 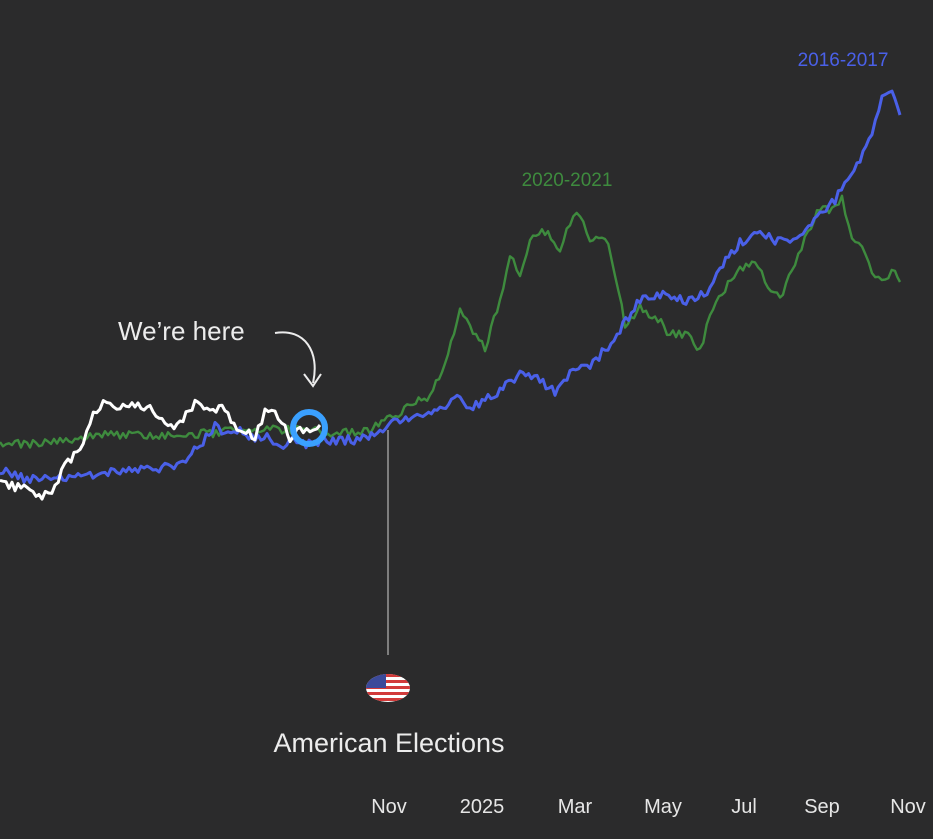 I want to click on x-tick-label: Jul, so click(x=744, y=807).